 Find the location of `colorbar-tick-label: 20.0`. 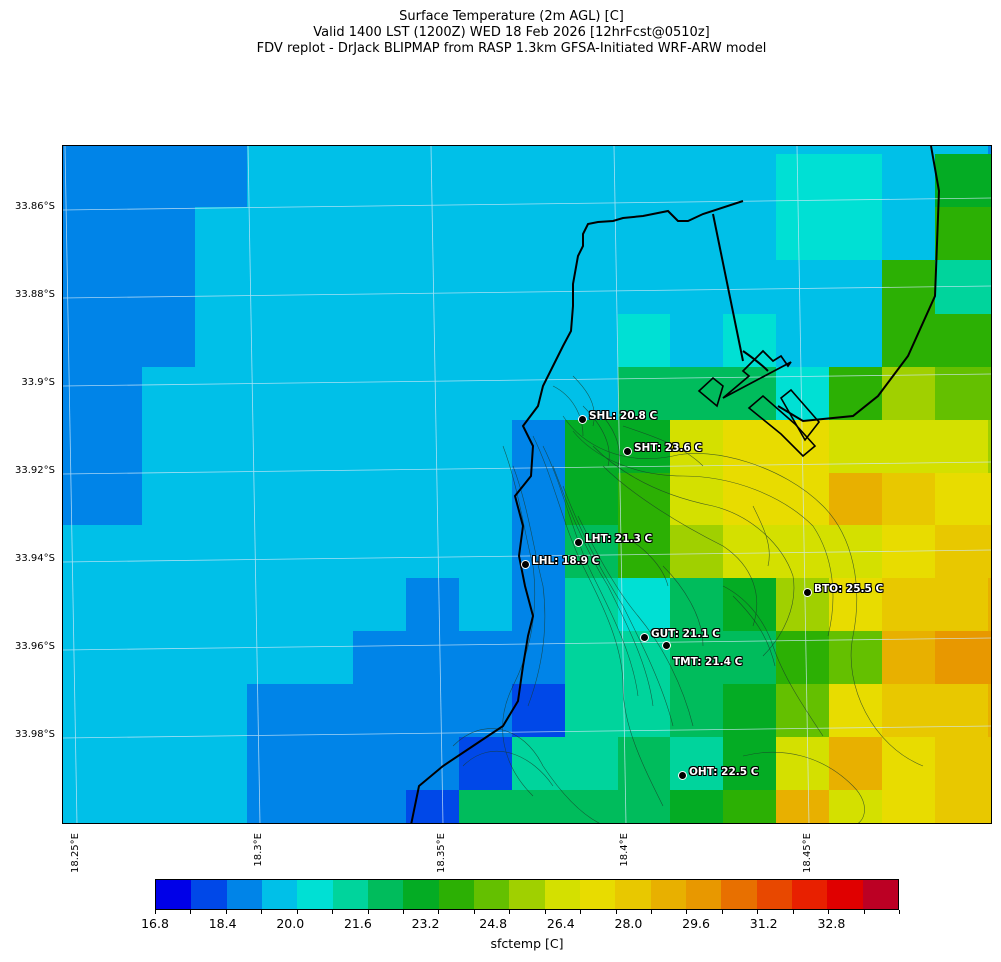

colorbar-tick-label: 20.0 is located at coordinates (290, 923).